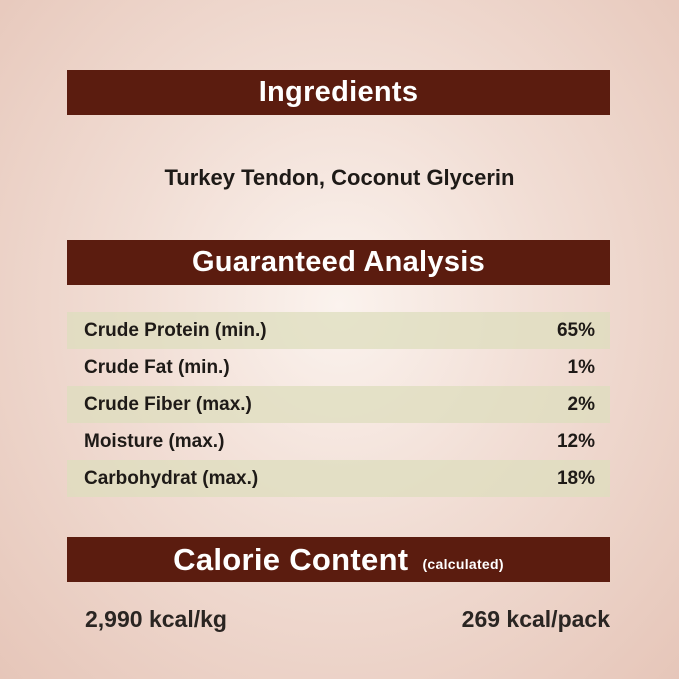 The height and width of the screenshot is (679, 679). I want to click on row-label: Moisture (max.), so click(154, 441).